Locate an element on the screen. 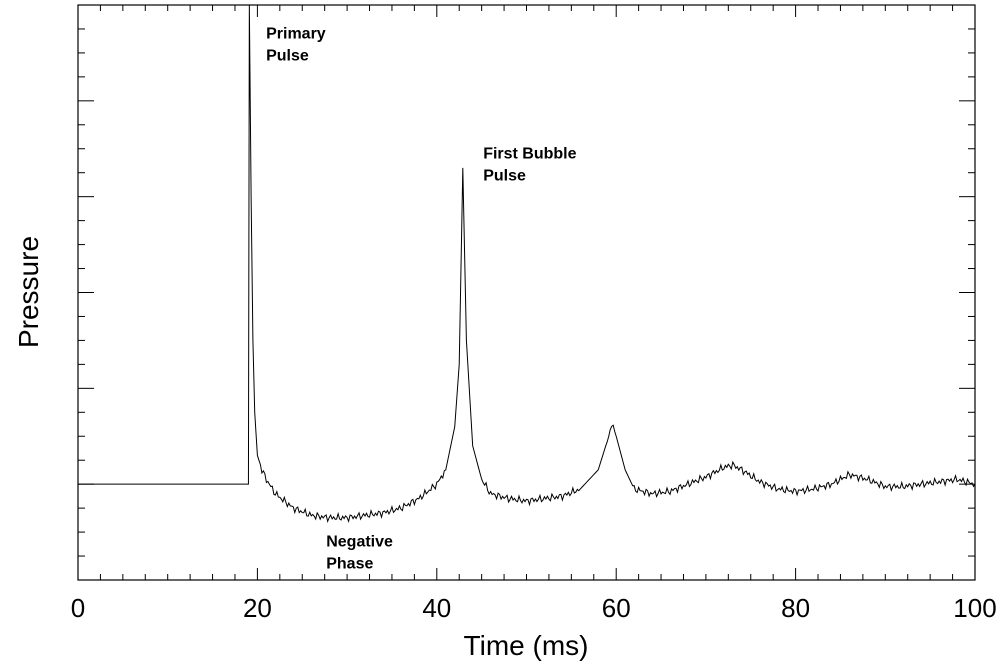  y-axis-title: Pressure is located at coordinates (28, 292).